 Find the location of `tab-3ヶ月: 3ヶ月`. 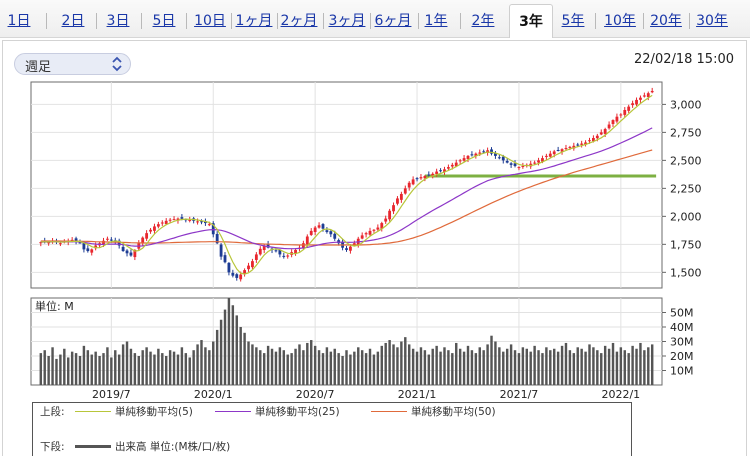

tab-3ヶ月: 3ヶ月 is located at coordinates (347, 21).